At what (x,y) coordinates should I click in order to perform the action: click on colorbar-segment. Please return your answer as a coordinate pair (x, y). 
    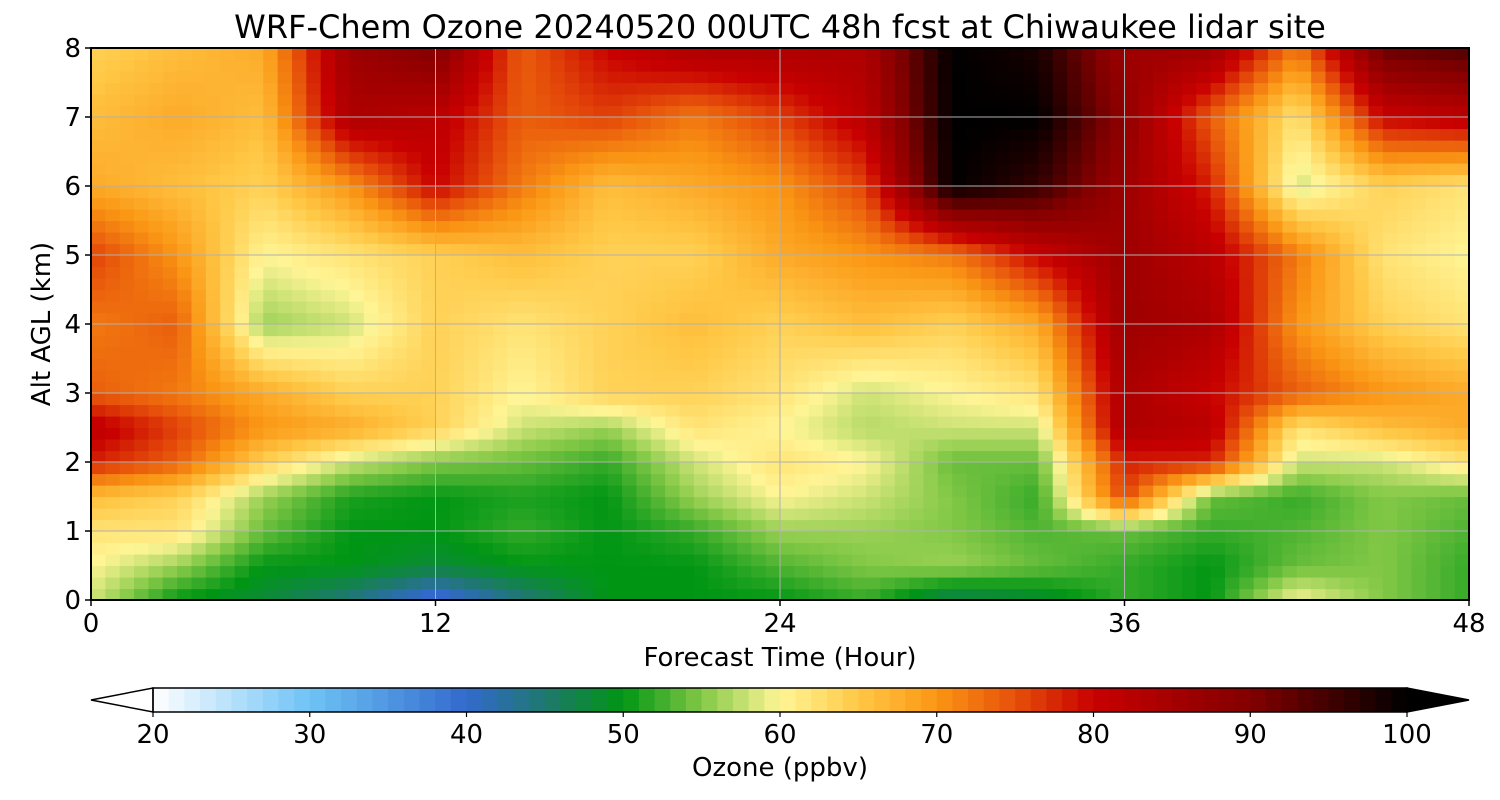
    Looking at the image, I should click on (1321, 700).